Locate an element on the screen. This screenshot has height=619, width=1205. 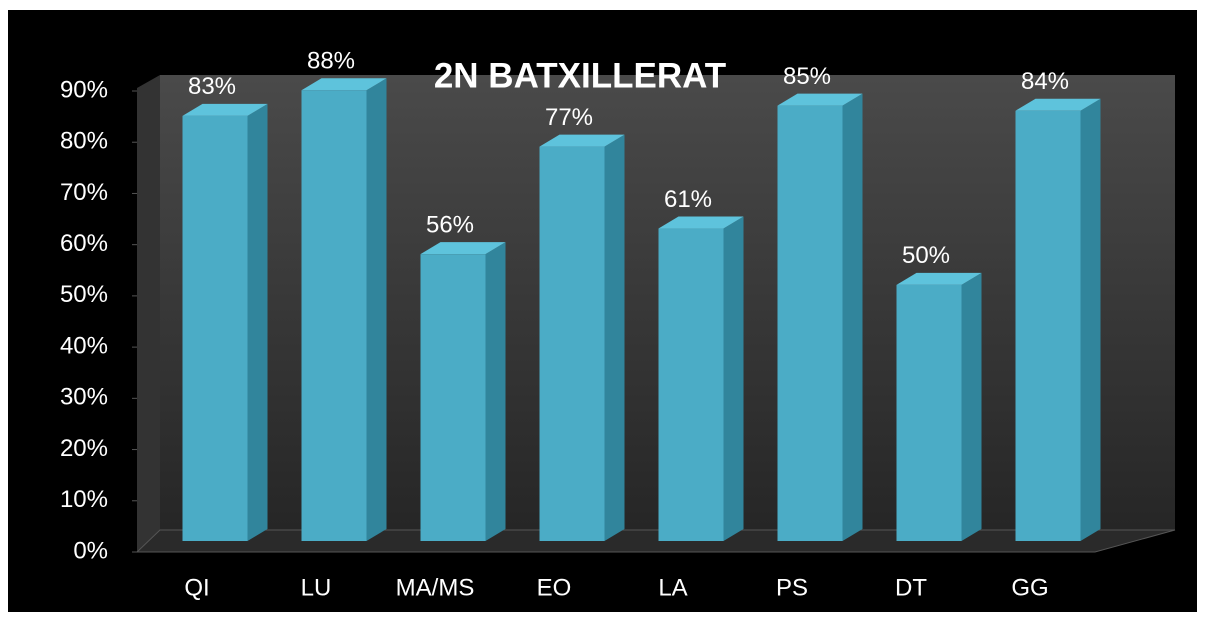
x-tick-label: DT is located at coordinates (911, 587).